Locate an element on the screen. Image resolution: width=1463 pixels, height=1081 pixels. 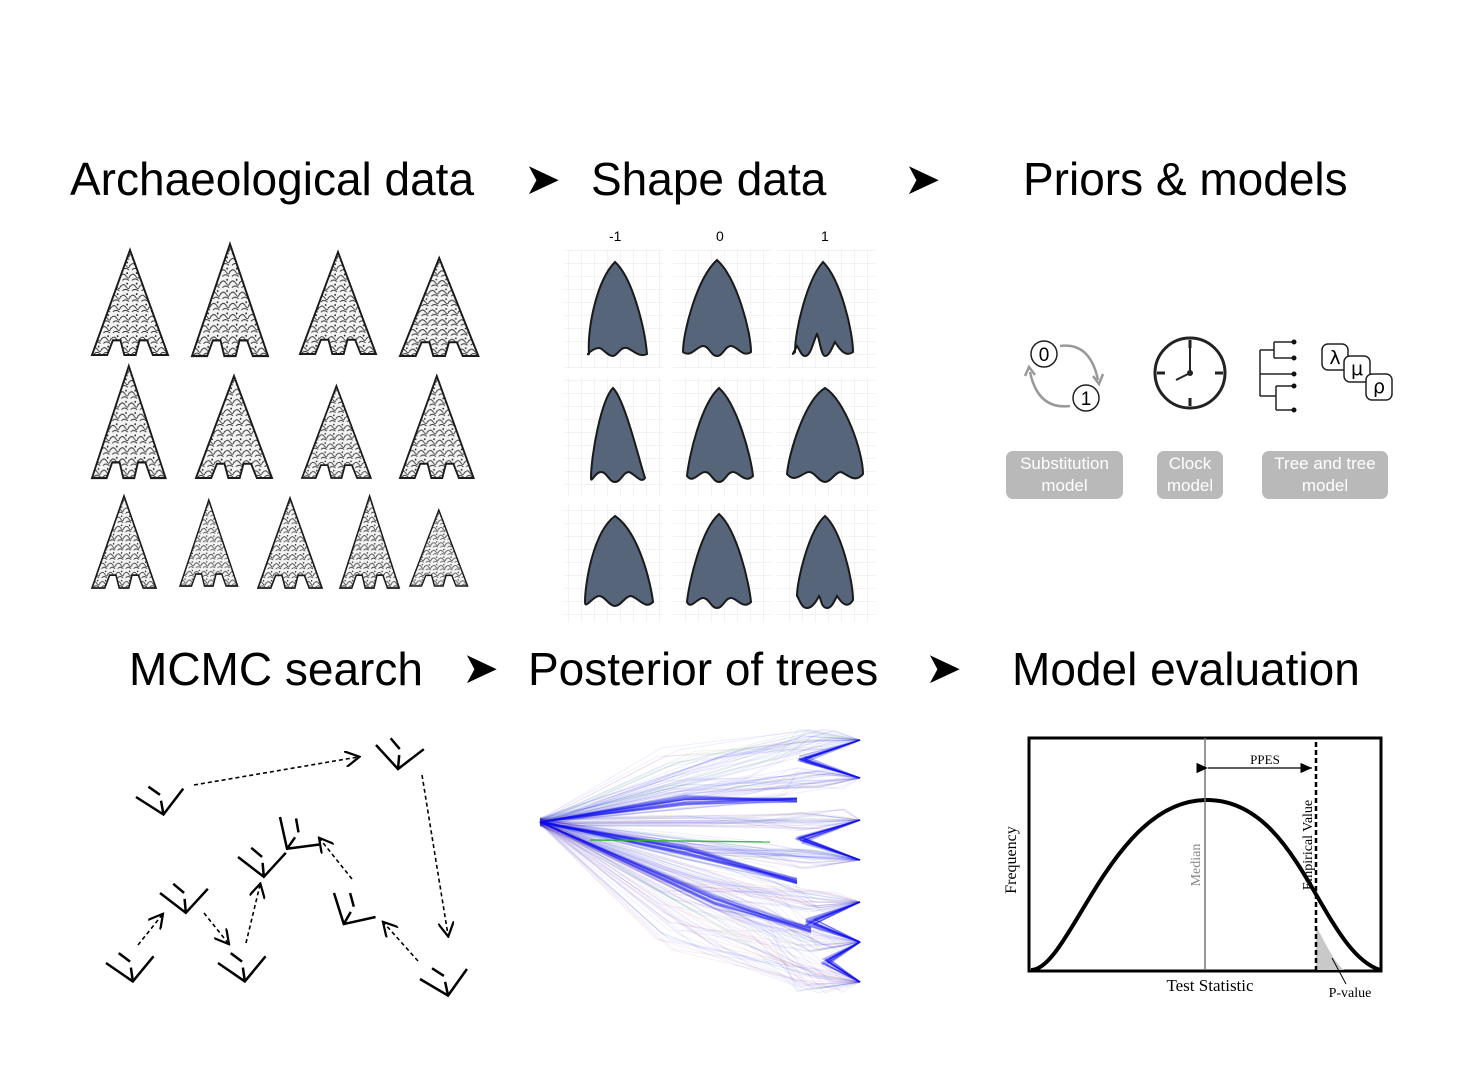
mu-symbol: μ is located at coordinates (1357, 369).